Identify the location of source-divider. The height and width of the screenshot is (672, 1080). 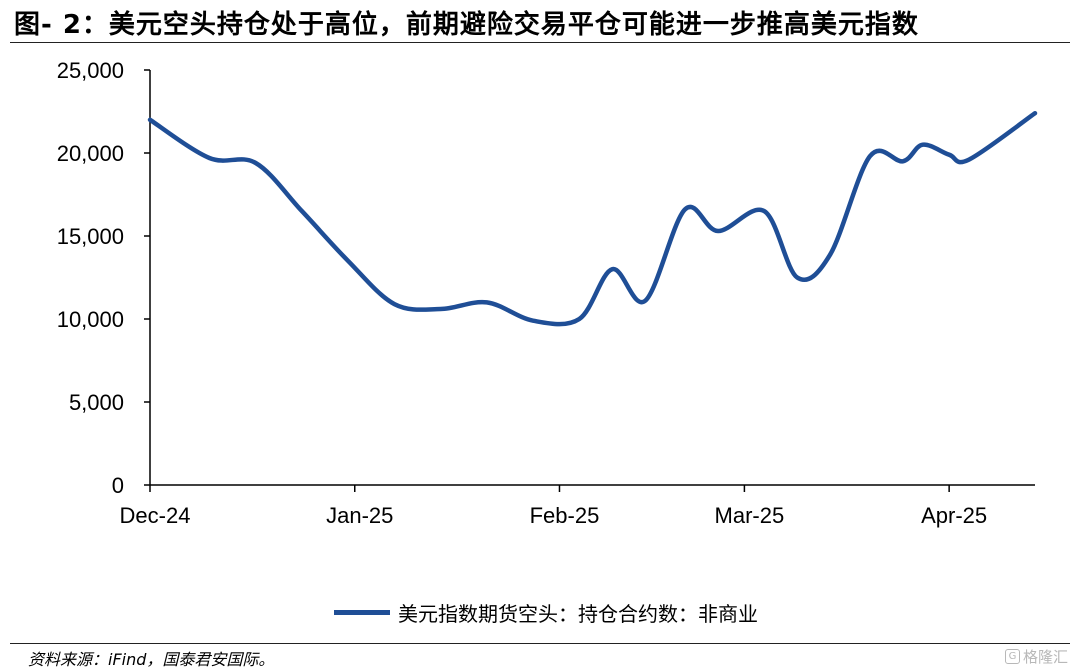
(540, 643).